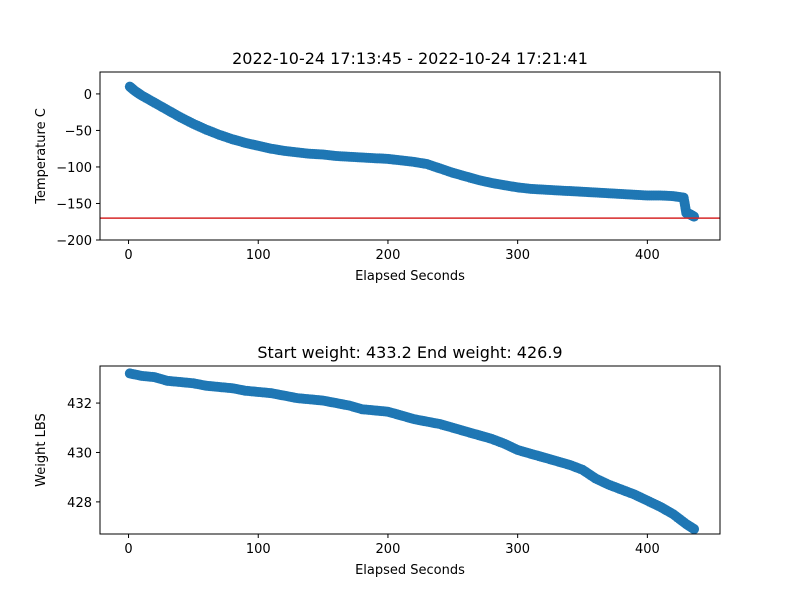 The width and height of the screenshot is (800, 604). What do you see at coordinates (517, 255) in the screenshot?
I see `temperature-xtick-label: 300` at bounding box center [517, 255].